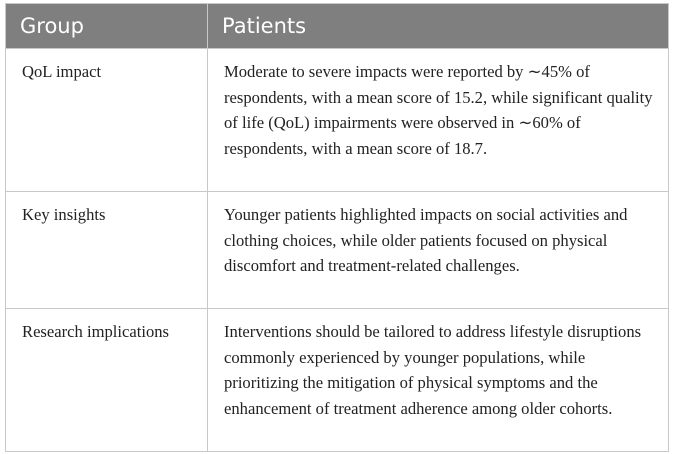 Image resolution: width=673 pixels, height=454 pixels. I want to click on group-cell: Research implications, so click(106, 380).